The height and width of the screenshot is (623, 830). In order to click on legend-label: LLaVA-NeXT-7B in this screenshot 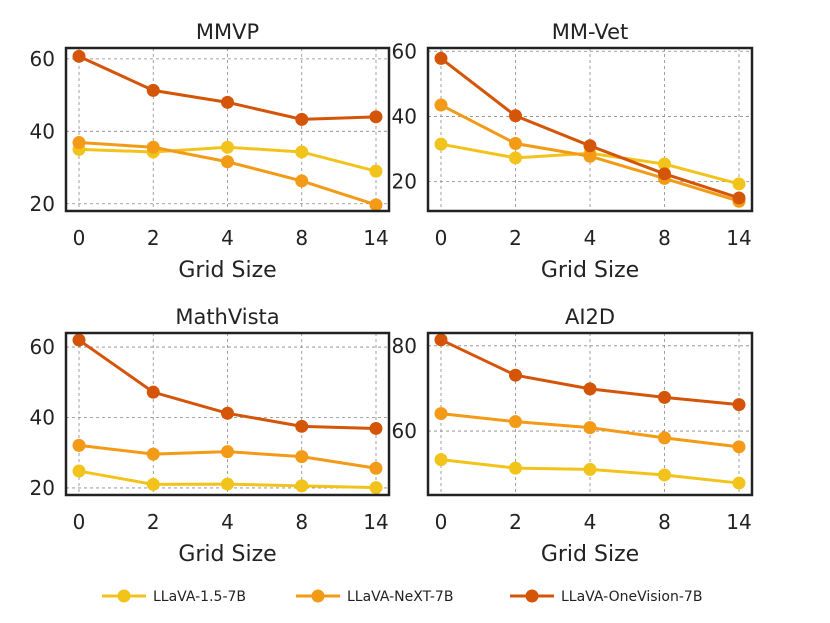, I will do `click(400, 597)`.